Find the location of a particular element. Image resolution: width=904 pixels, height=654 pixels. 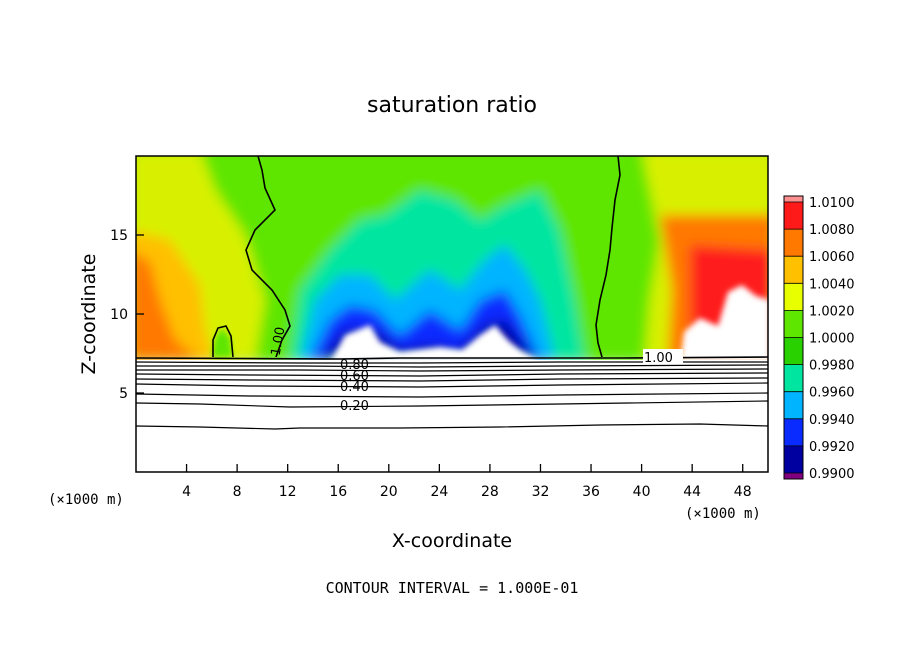

x-tick-label: 4 is located at coordinates (186, 492).